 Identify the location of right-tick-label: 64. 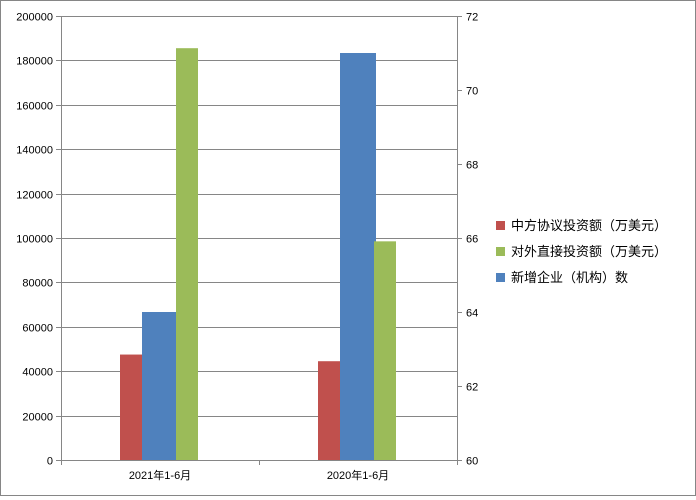
(472, 314).